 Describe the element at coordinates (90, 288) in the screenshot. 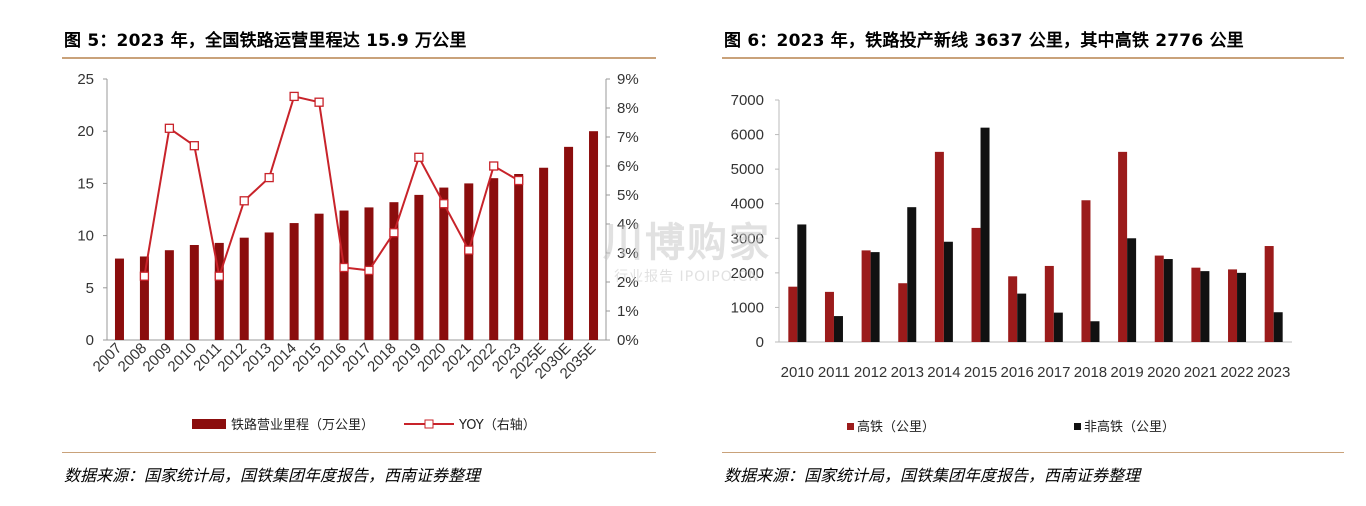

I see `y-tick-label: 5` at that location.